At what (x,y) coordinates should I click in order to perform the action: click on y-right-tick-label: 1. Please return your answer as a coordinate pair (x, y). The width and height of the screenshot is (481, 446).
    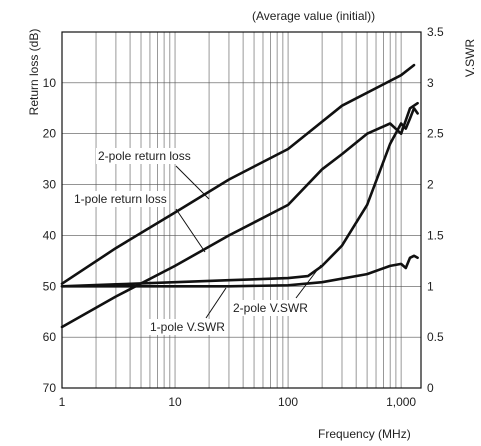
    Looking at the image, I should click on (430, 286).